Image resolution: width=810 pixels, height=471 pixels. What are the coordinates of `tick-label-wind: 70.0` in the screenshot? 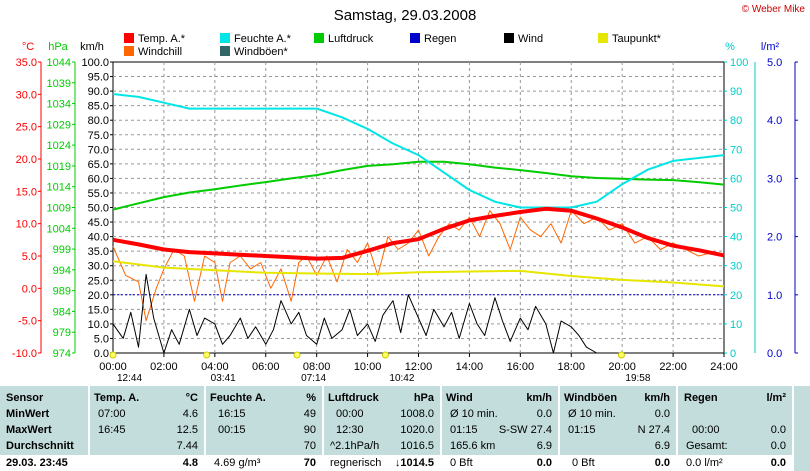 It's located at (98, 150).